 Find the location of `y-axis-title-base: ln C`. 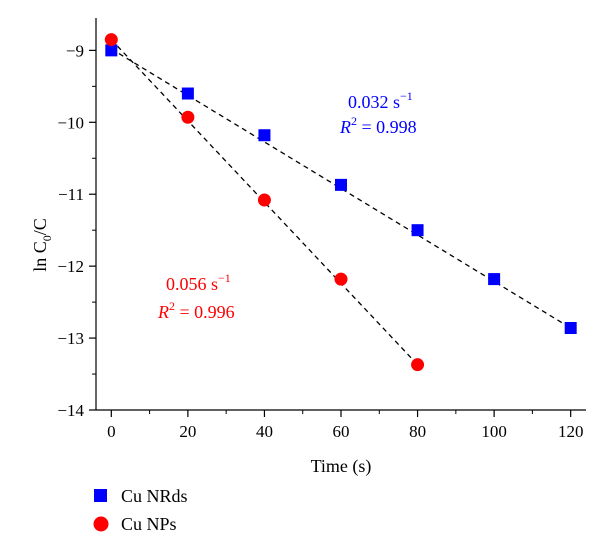

y-axis-title-base: ln C is located at coordinates (40, 256).